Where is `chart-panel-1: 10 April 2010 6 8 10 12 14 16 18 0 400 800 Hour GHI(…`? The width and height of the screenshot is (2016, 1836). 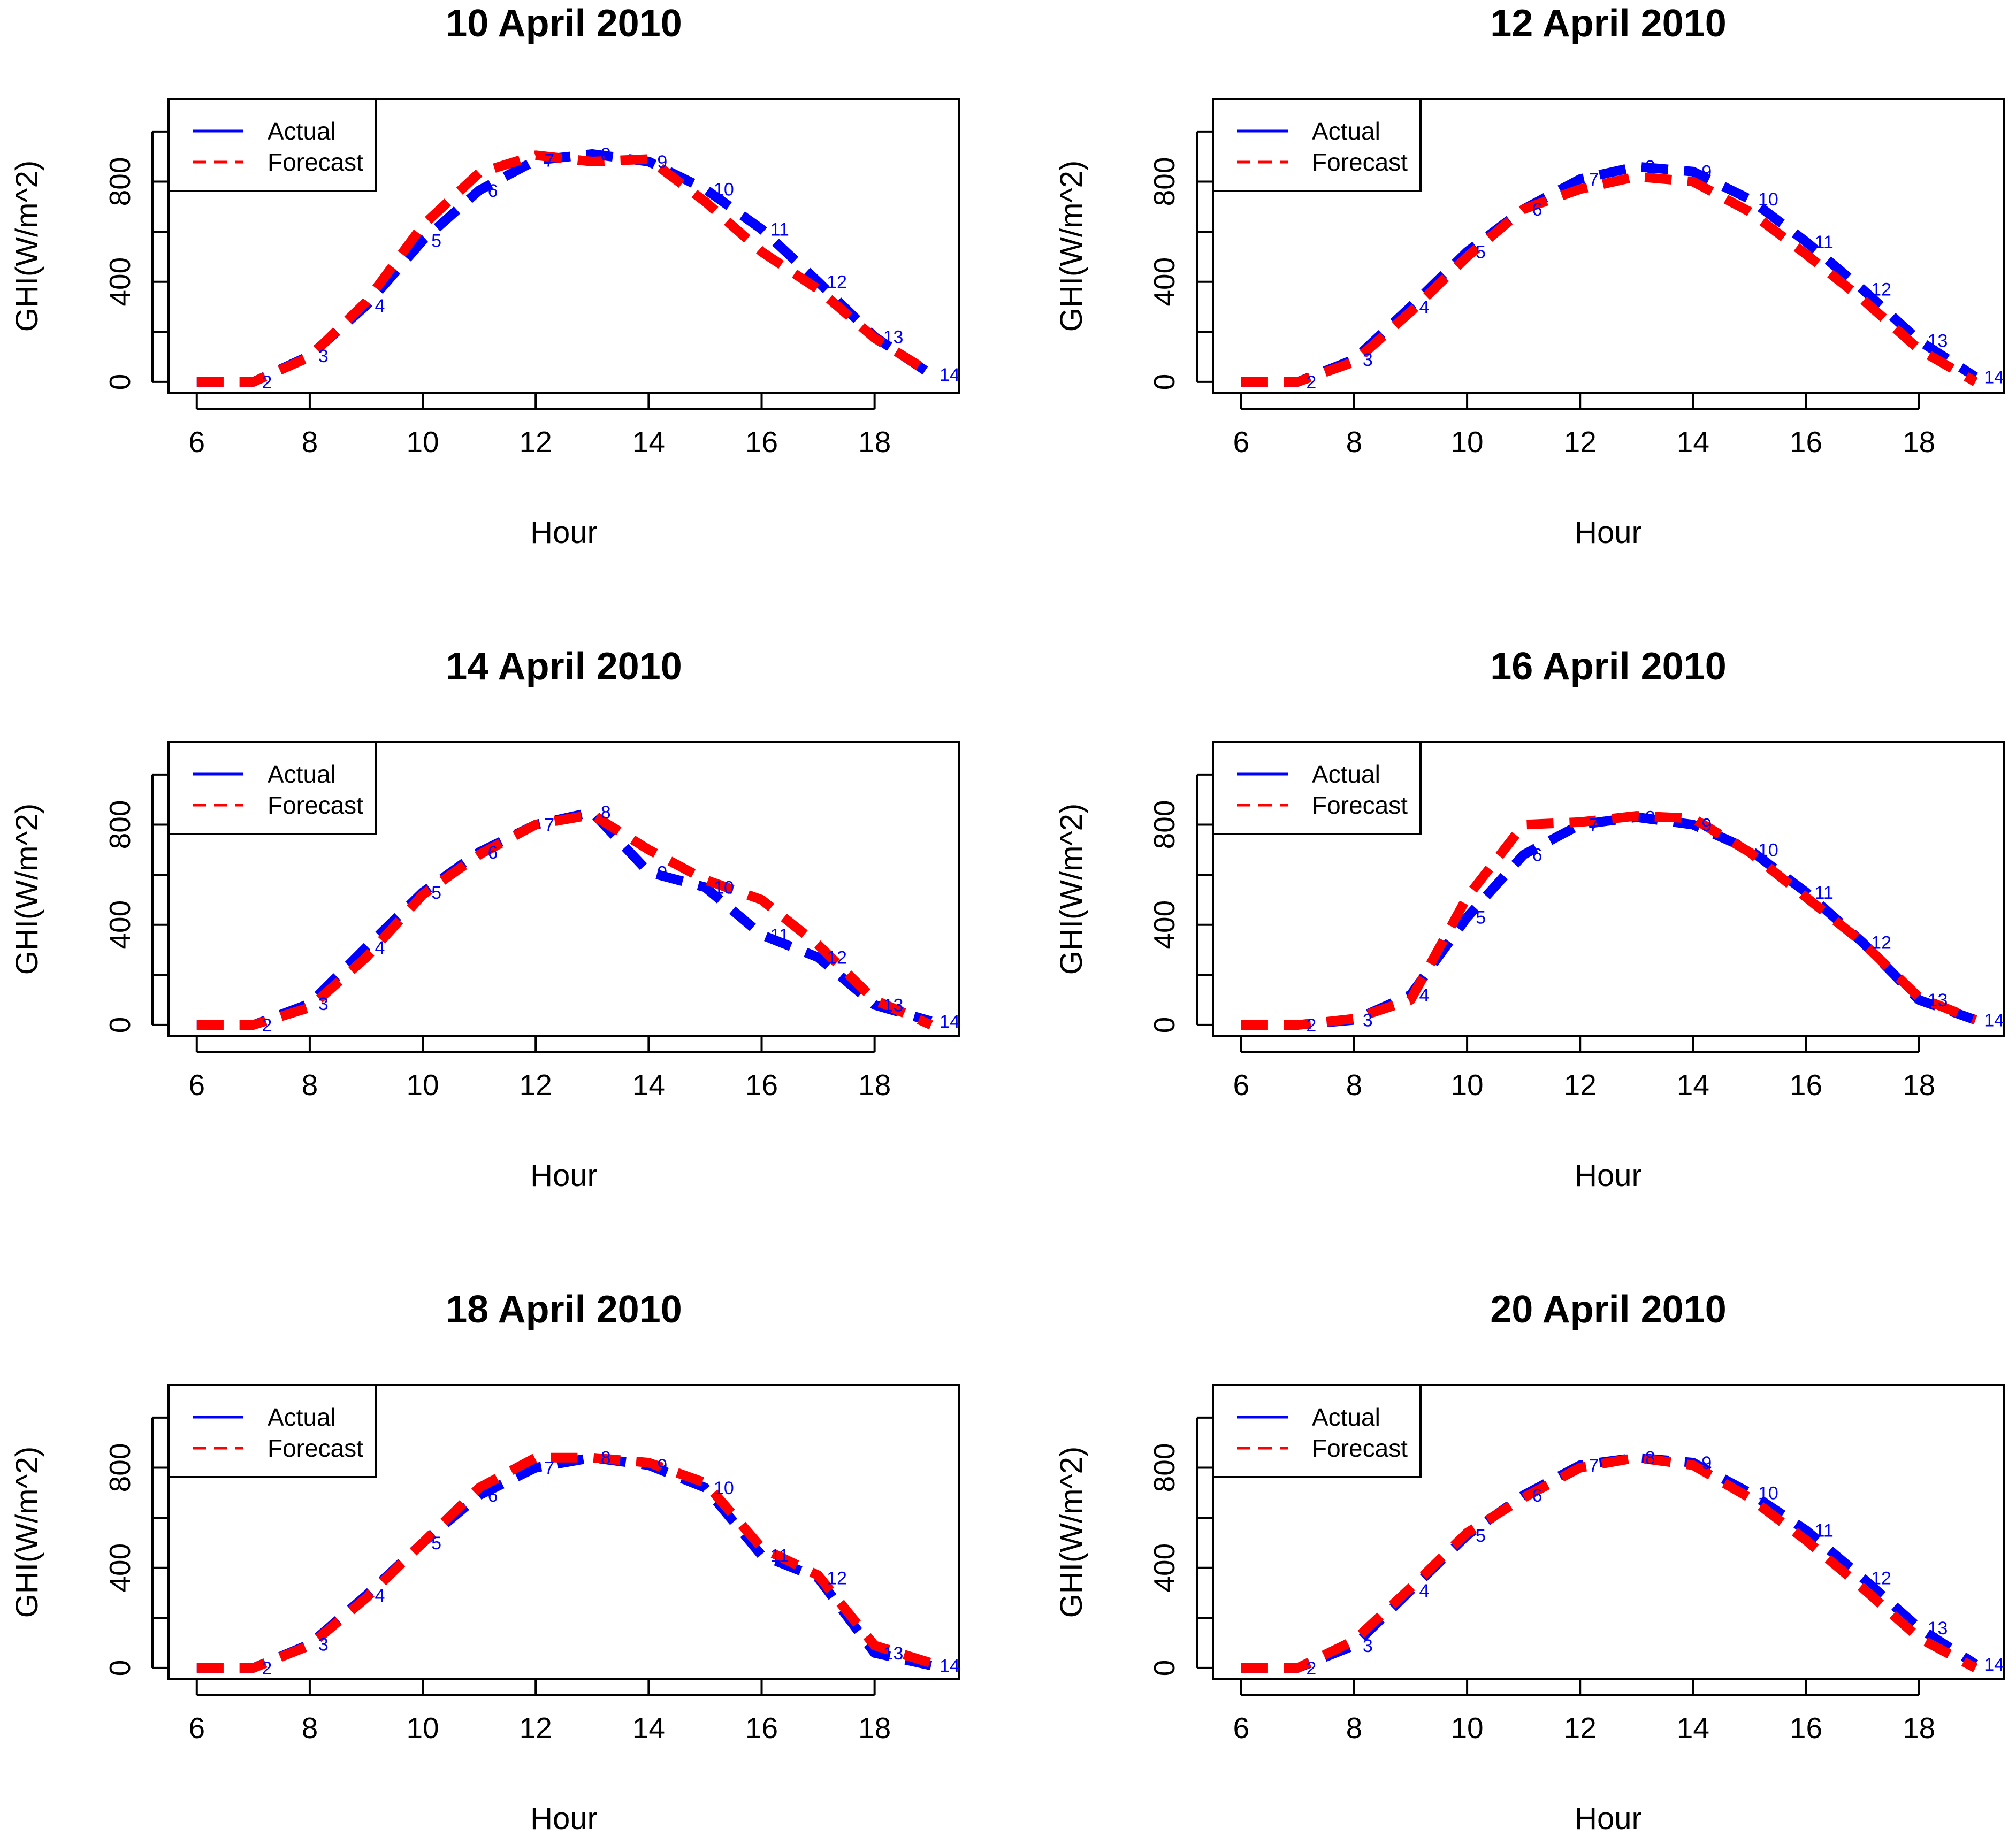 chart-panel-1: 10 April 2010 6 8 10 12 14 16 18 0 400 800 Hour GHI(… is located at coordinates (485, 276).